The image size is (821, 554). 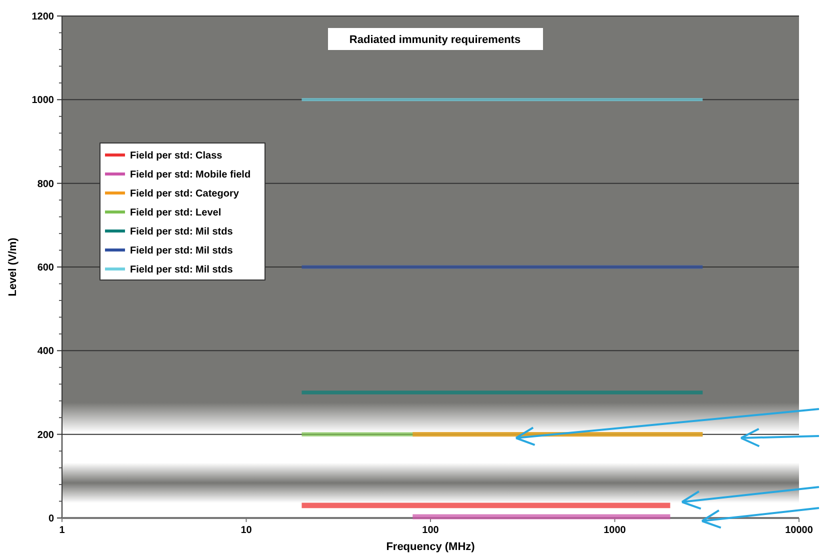 I want to click on y-tick-label: 1200, so click(x=43, y=17).